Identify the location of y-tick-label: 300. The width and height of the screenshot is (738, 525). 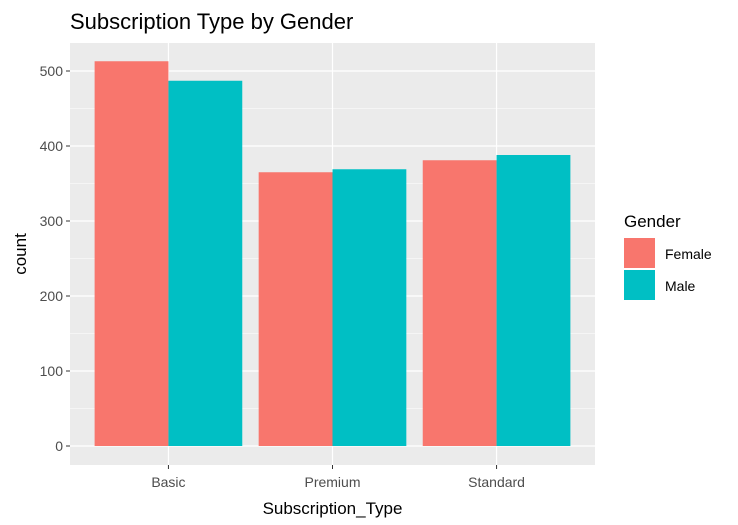
(52, 221).